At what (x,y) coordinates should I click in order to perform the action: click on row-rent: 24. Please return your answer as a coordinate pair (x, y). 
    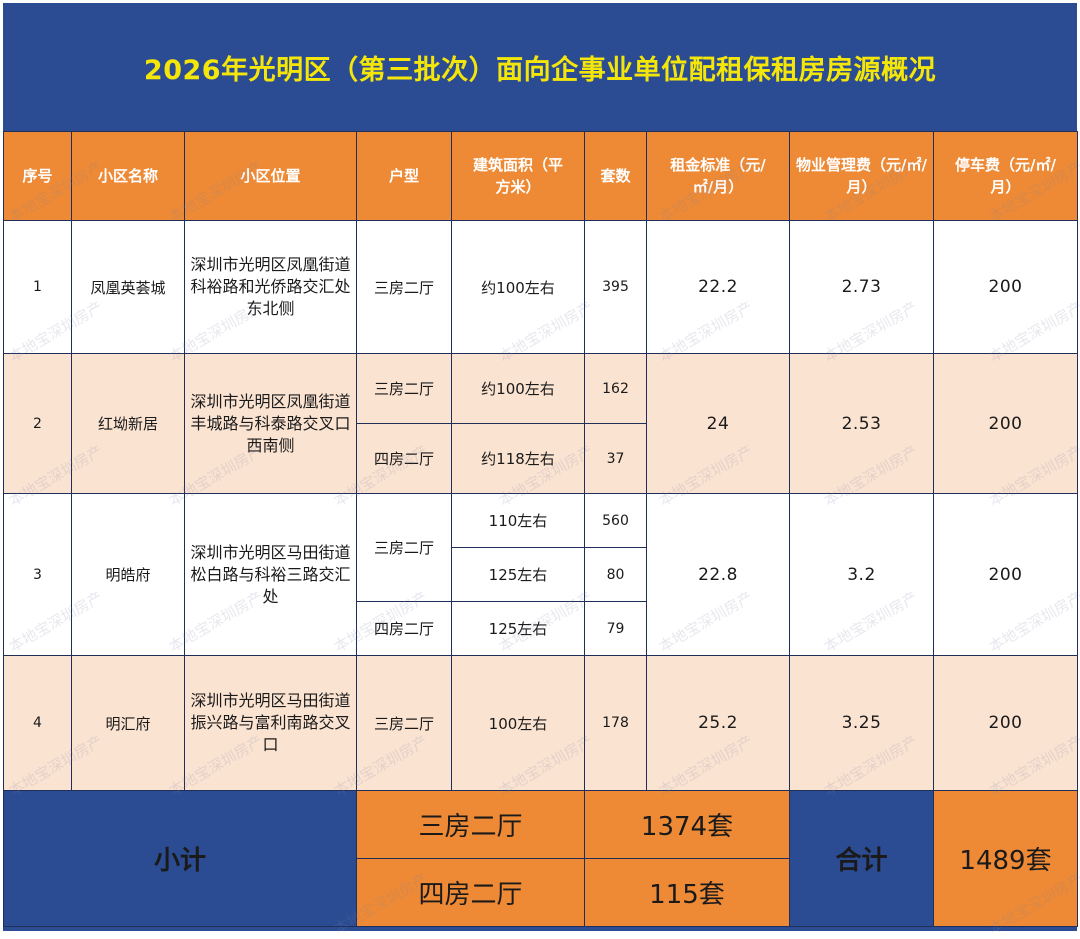
    Looking at the image, I should click on (718, 423).